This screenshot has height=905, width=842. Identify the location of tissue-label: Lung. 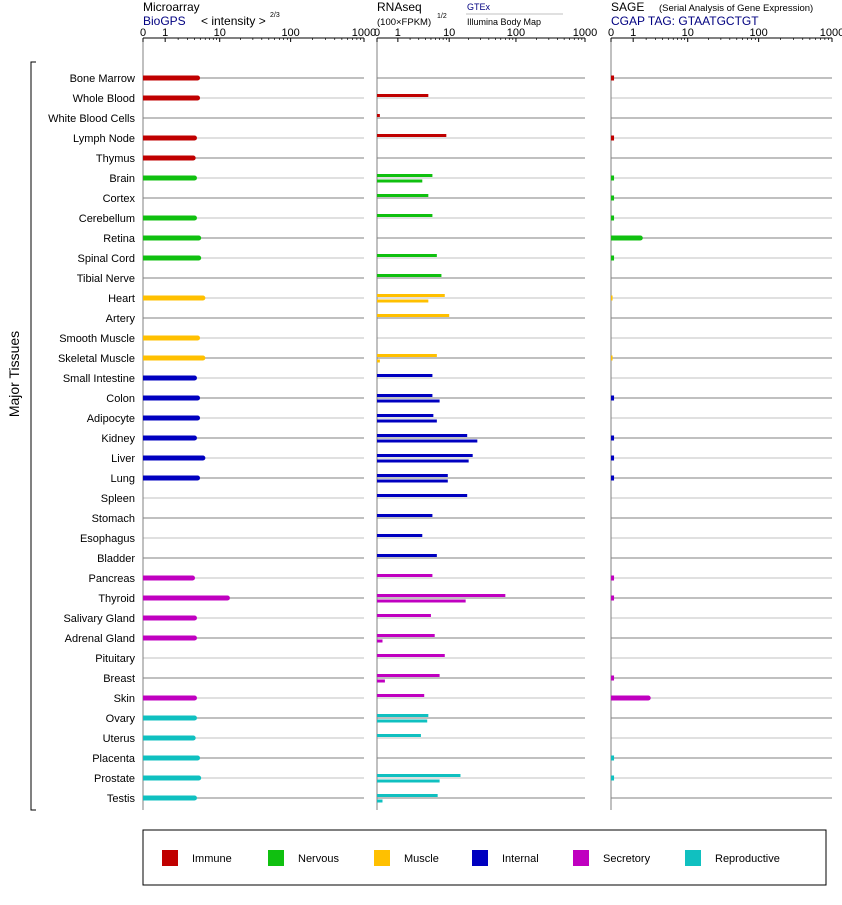
(123, 479).